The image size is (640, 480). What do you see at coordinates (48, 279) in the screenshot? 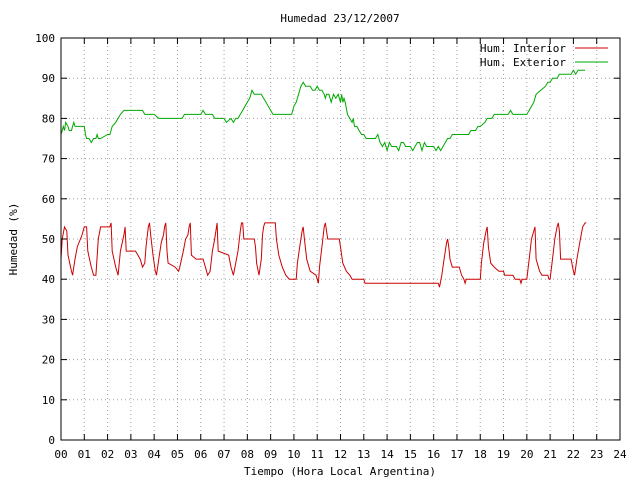
I see `y-tick-label: 40` at bounding box center [48, 279].